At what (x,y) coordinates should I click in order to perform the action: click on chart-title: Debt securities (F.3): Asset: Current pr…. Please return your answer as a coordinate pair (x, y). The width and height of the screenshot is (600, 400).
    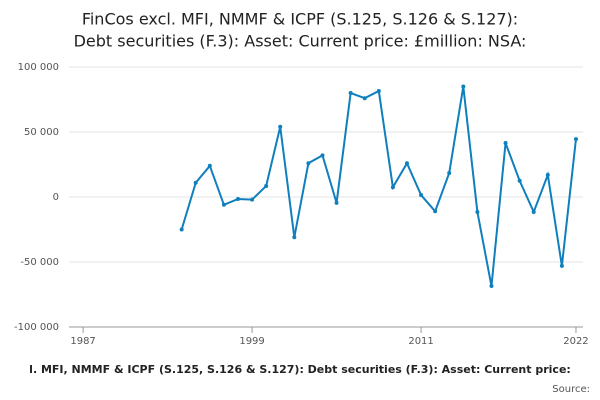
    Looking at the image, I should click on (300, 41).